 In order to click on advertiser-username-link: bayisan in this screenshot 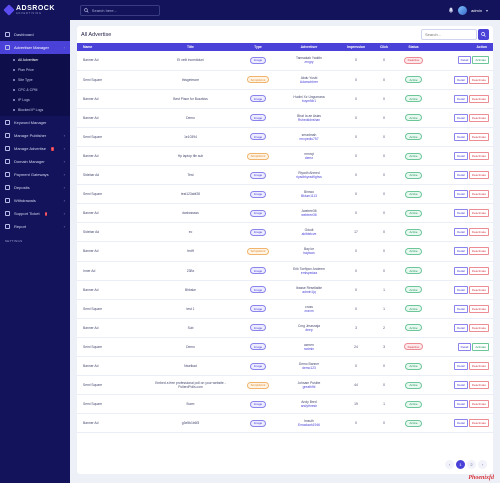, I will do `click(309, 253)`.